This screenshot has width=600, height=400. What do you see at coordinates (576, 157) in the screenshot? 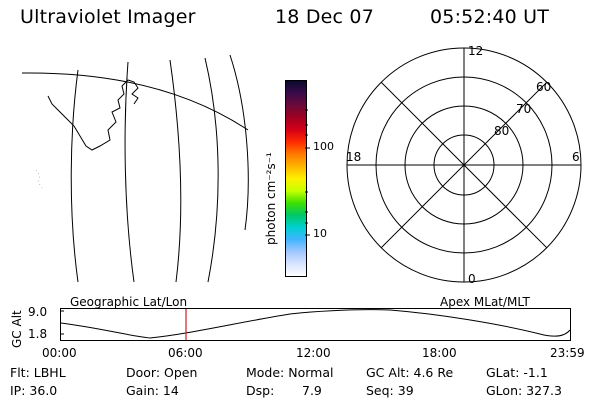
I see `mlt-label-6: 6` at bounding box center [576, 157].